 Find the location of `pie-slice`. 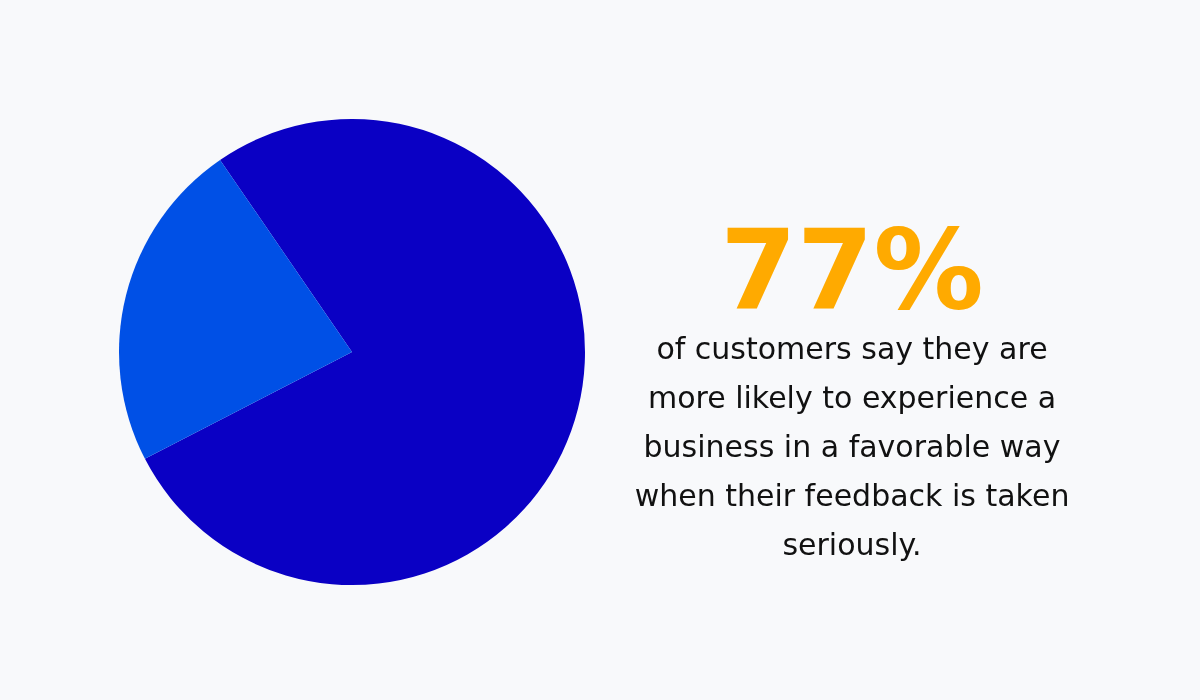

pie-slice is located at coordinates (235, 309).